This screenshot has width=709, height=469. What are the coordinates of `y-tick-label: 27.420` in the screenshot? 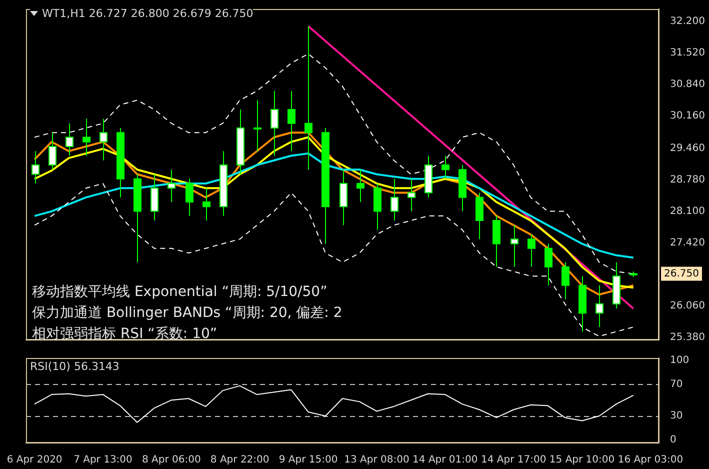 It's located at (687, 242).